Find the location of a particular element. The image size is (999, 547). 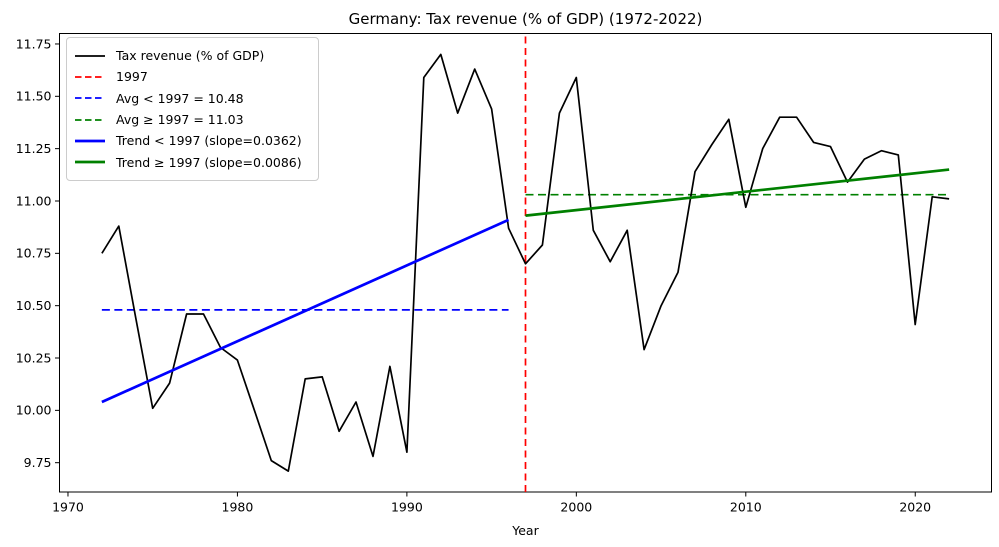

y-tick-label: 10.50 is located at coordinates (34, 305).